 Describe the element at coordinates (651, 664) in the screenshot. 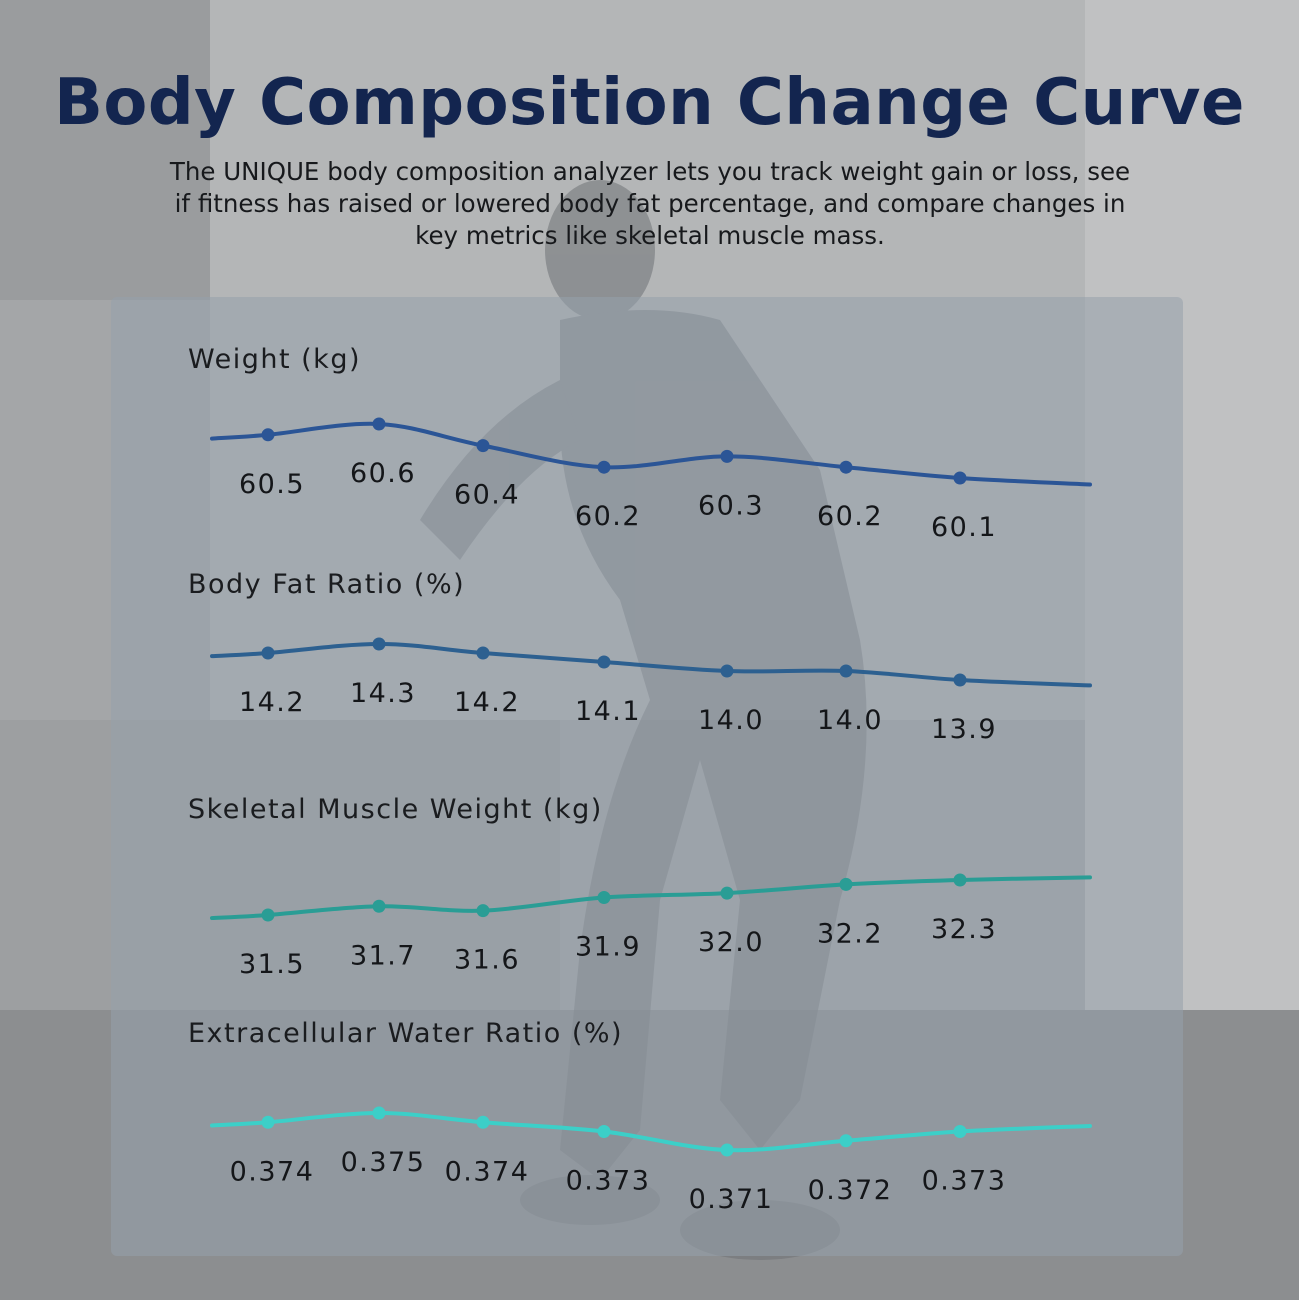

I see `series-line-body-fat` at that location.